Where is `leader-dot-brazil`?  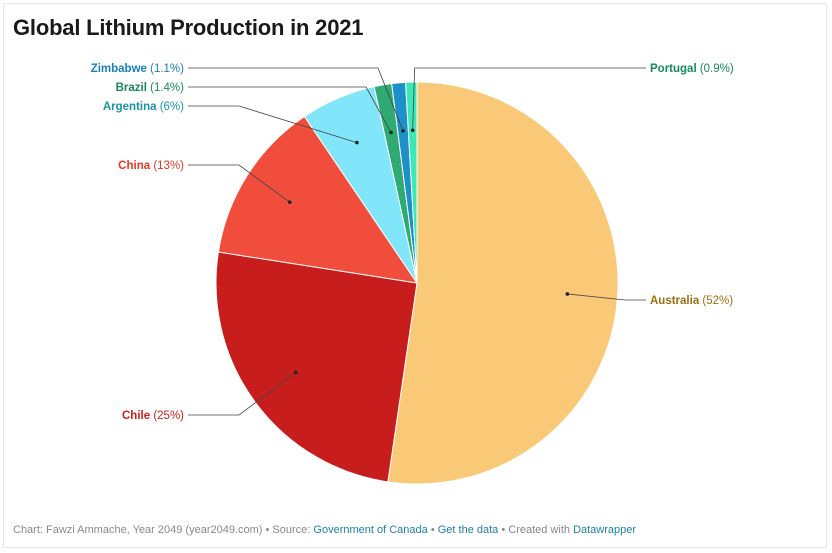 leader-dot-brazil is located at coordinates (391, 132).